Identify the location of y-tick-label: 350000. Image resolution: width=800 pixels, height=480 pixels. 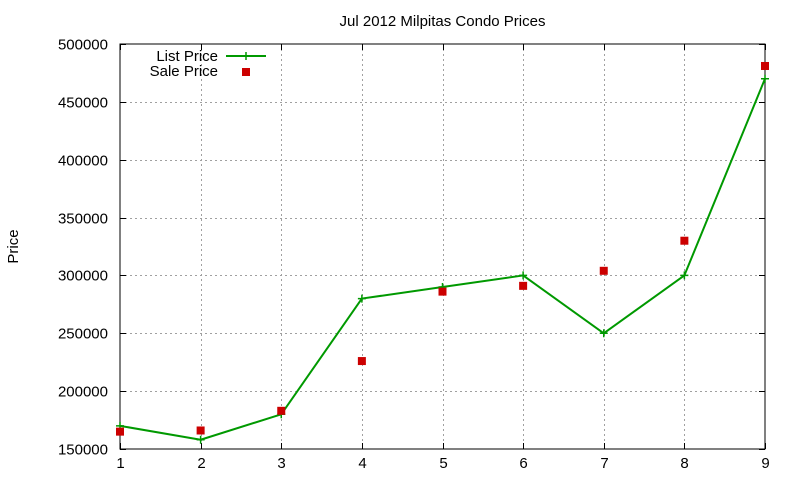
(83, 219).